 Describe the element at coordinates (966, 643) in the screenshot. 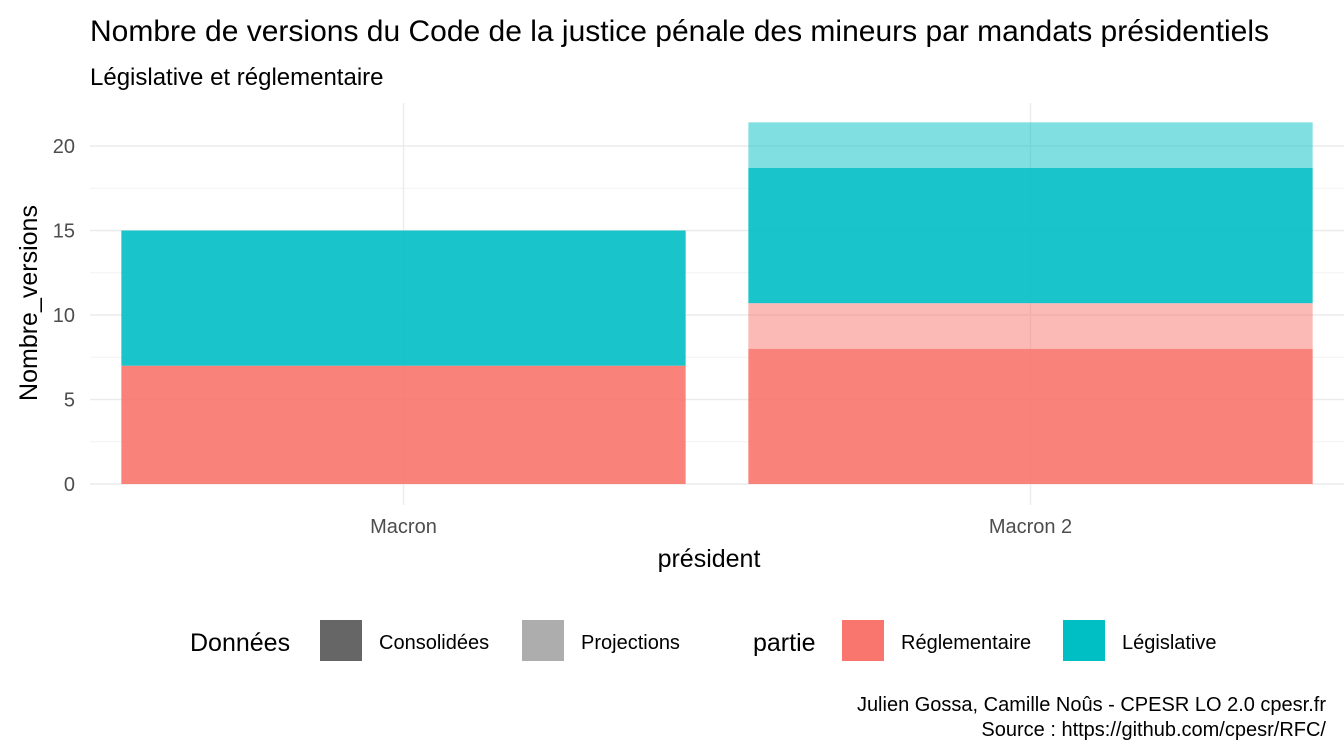

I see `legend-label: Réglementaire` at that location.